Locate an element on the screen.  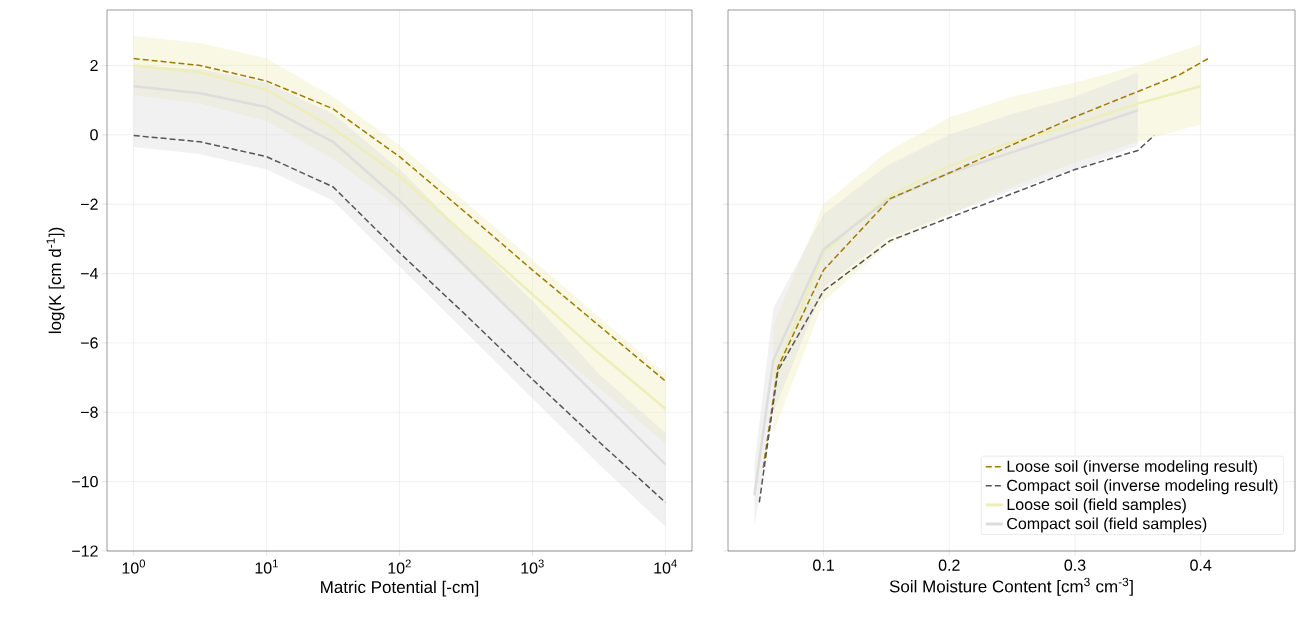
x-tick-label: 10$^{1}$ is located at coordinates (266, 566).